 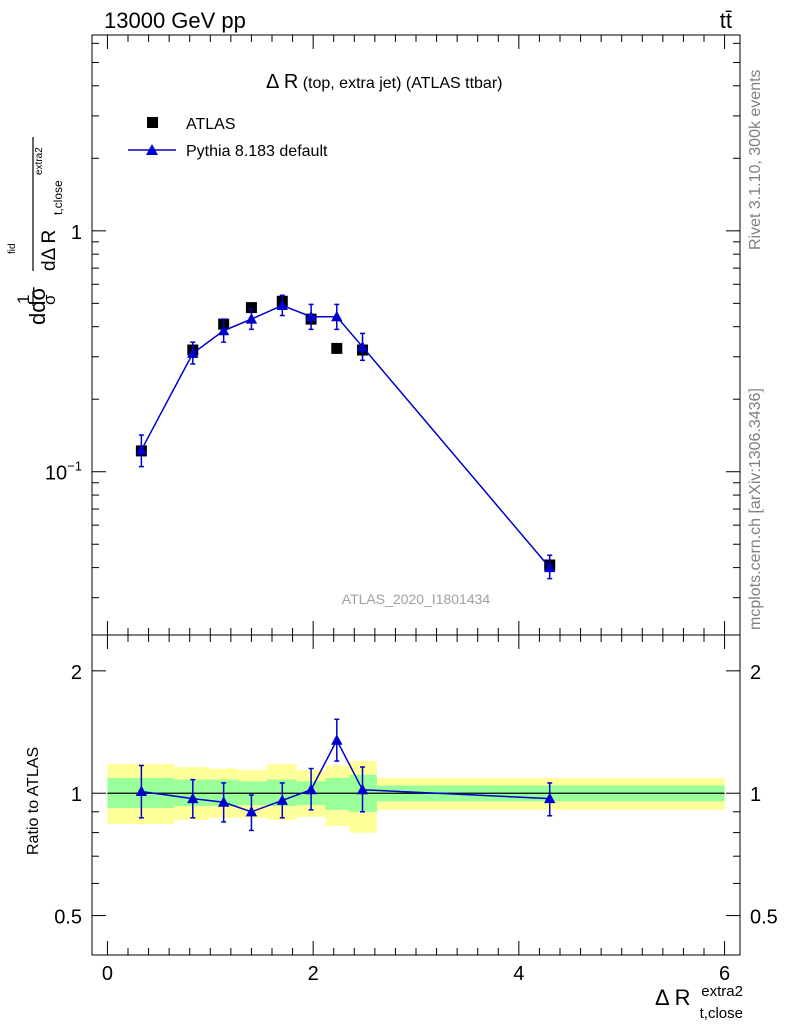 What do you see at coordinates (39, 161) in the screenshot?
I see `y-label-superscript: extra2` at bounding box center [39, 161].